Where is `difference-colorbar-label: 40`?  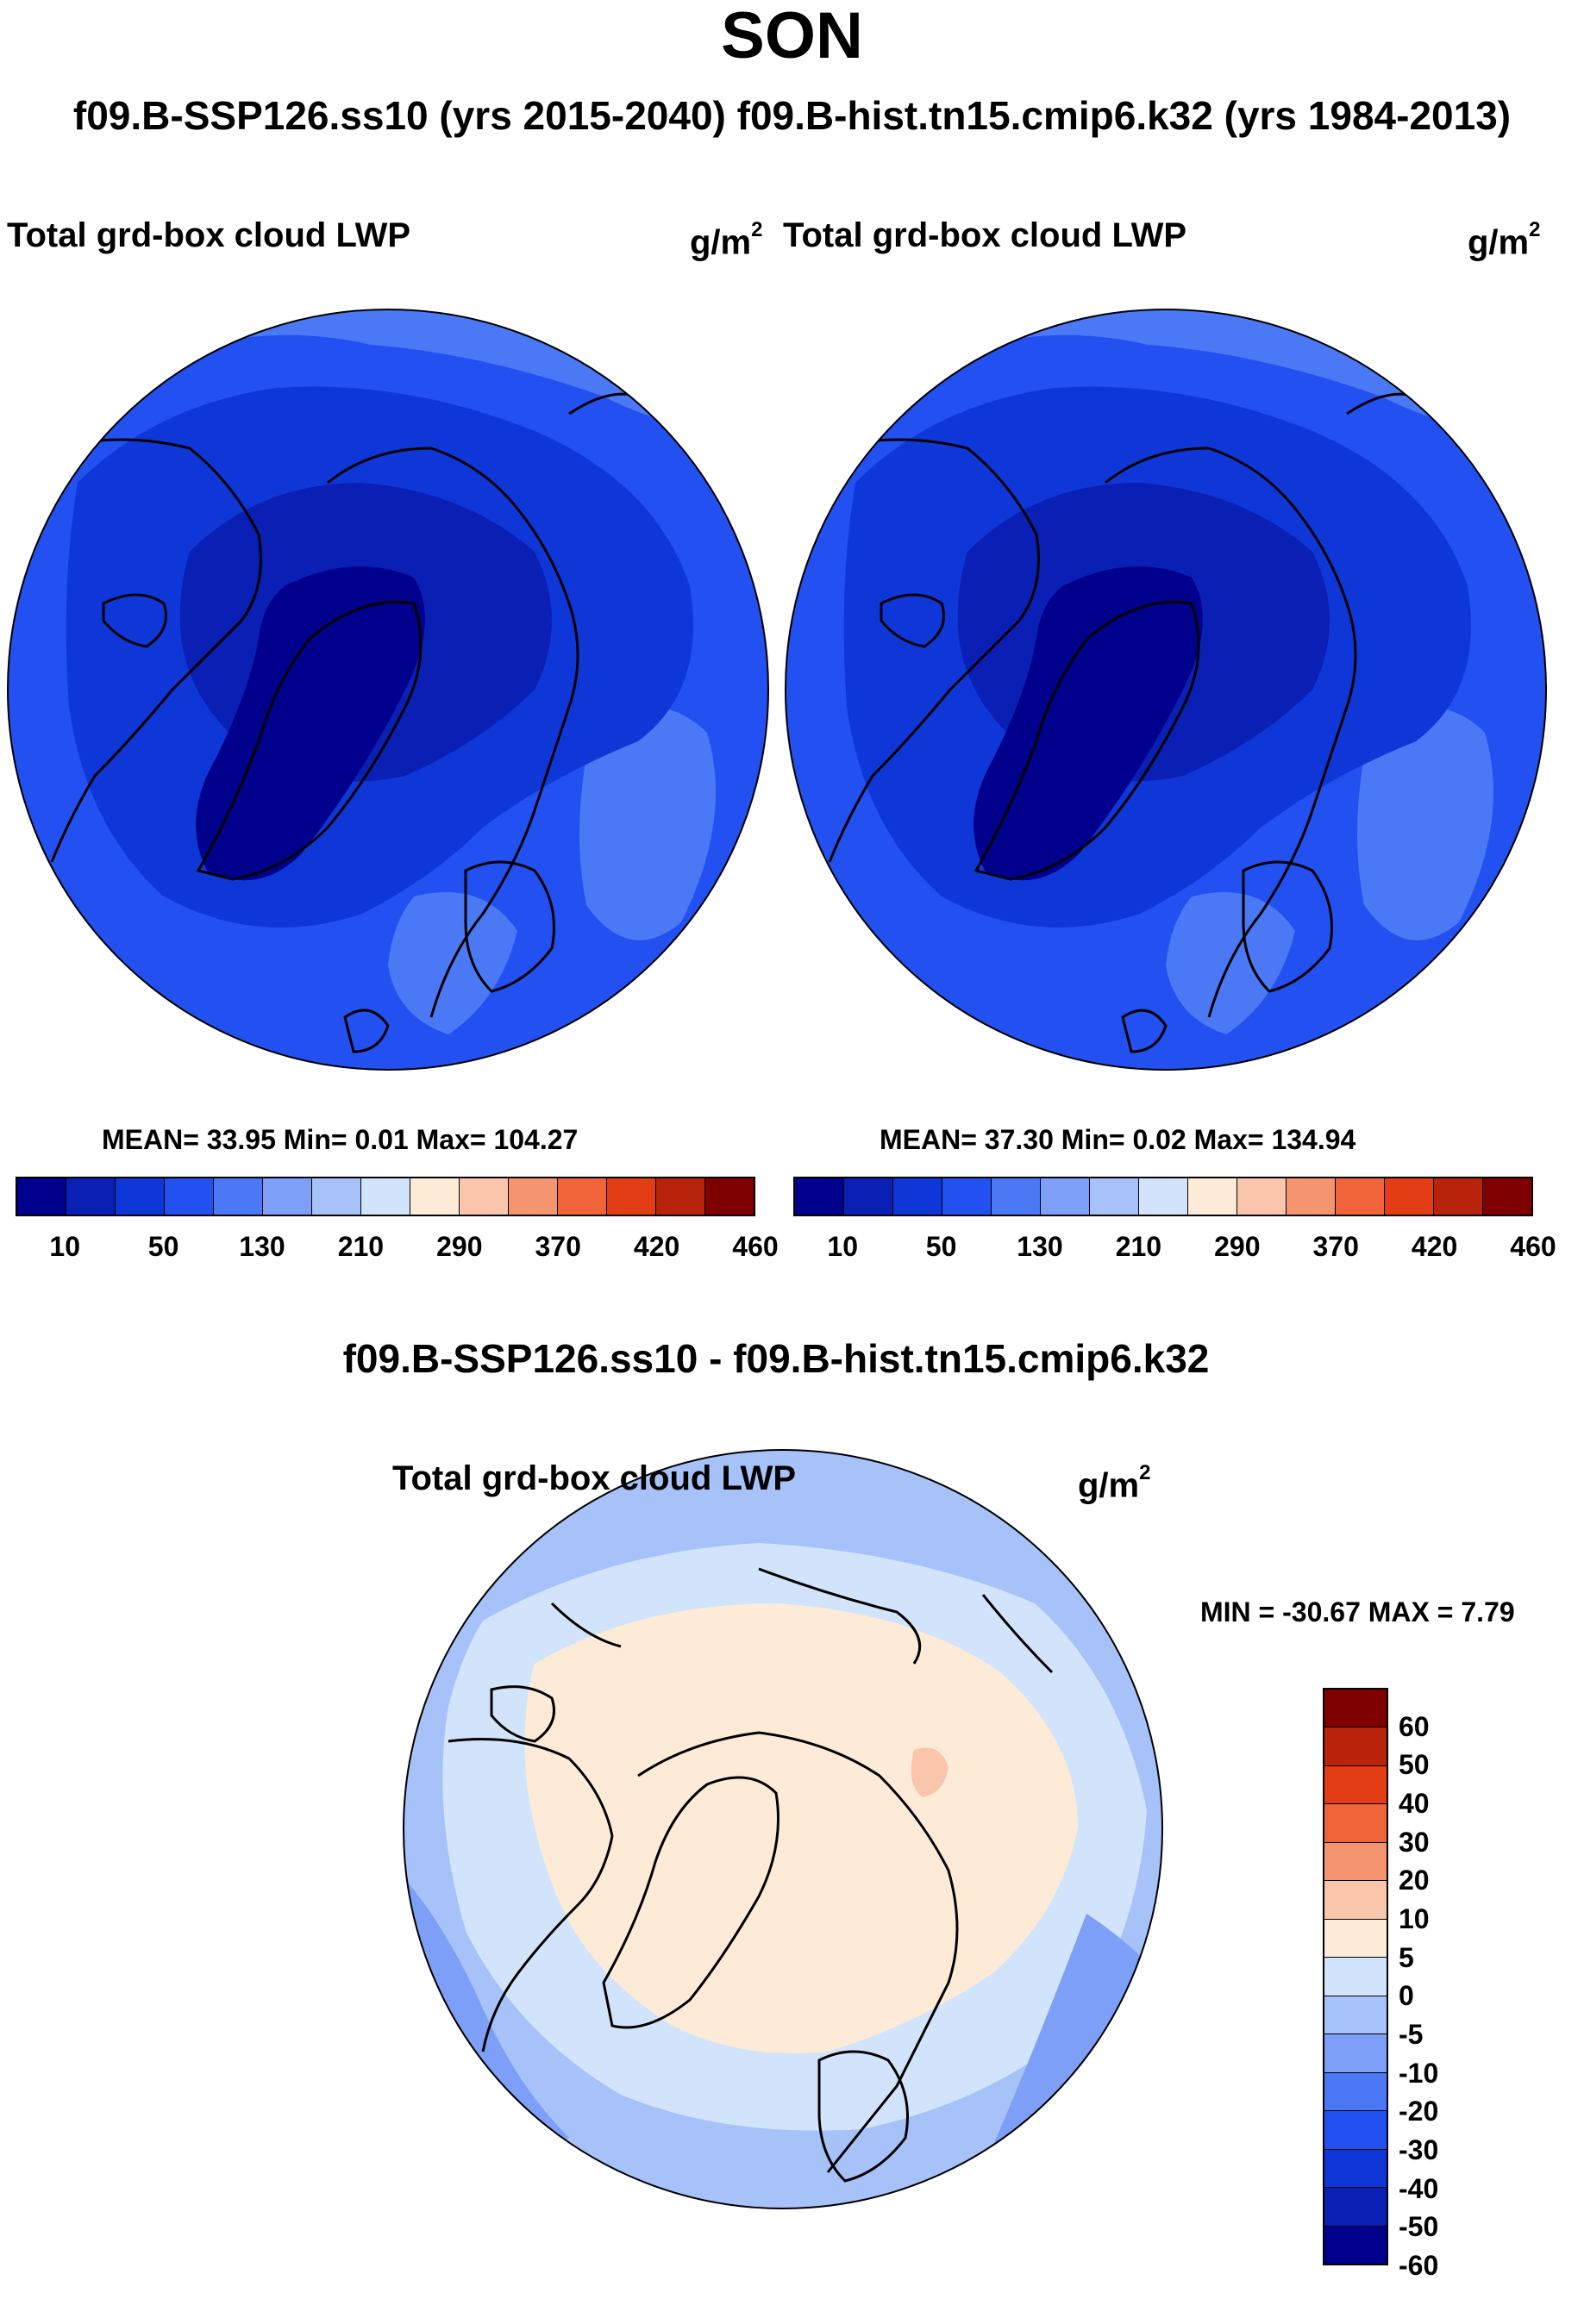 difference-colorbar-label: 40 is located at coordinates (1415, 1803).